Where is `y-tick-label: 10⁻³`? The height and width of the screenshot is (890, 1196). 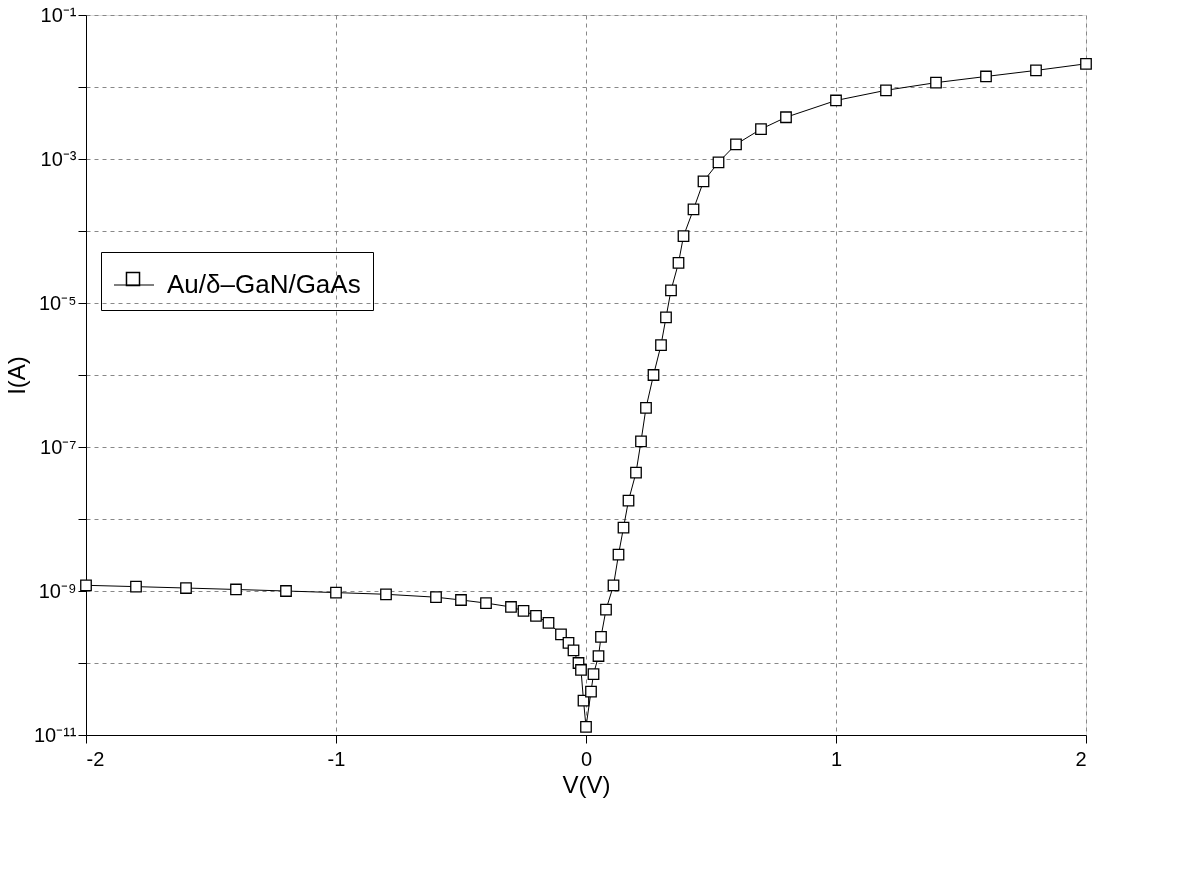 y-tick-label: 10⁻³ is located at coordinates (58, 158).